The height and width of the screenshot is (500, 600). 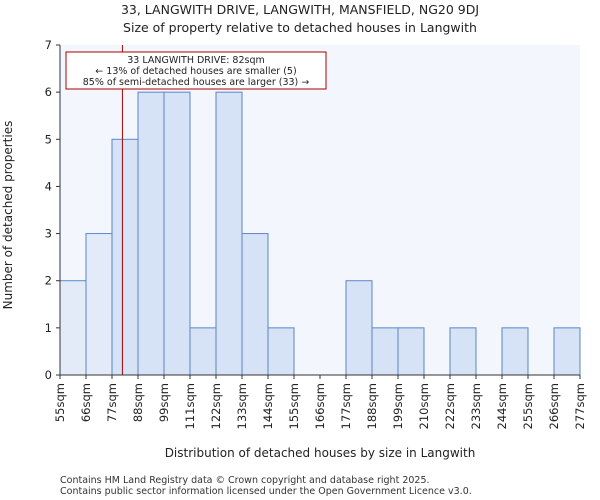 I want to click on bar-199sqm, so click(x=411, y=351).